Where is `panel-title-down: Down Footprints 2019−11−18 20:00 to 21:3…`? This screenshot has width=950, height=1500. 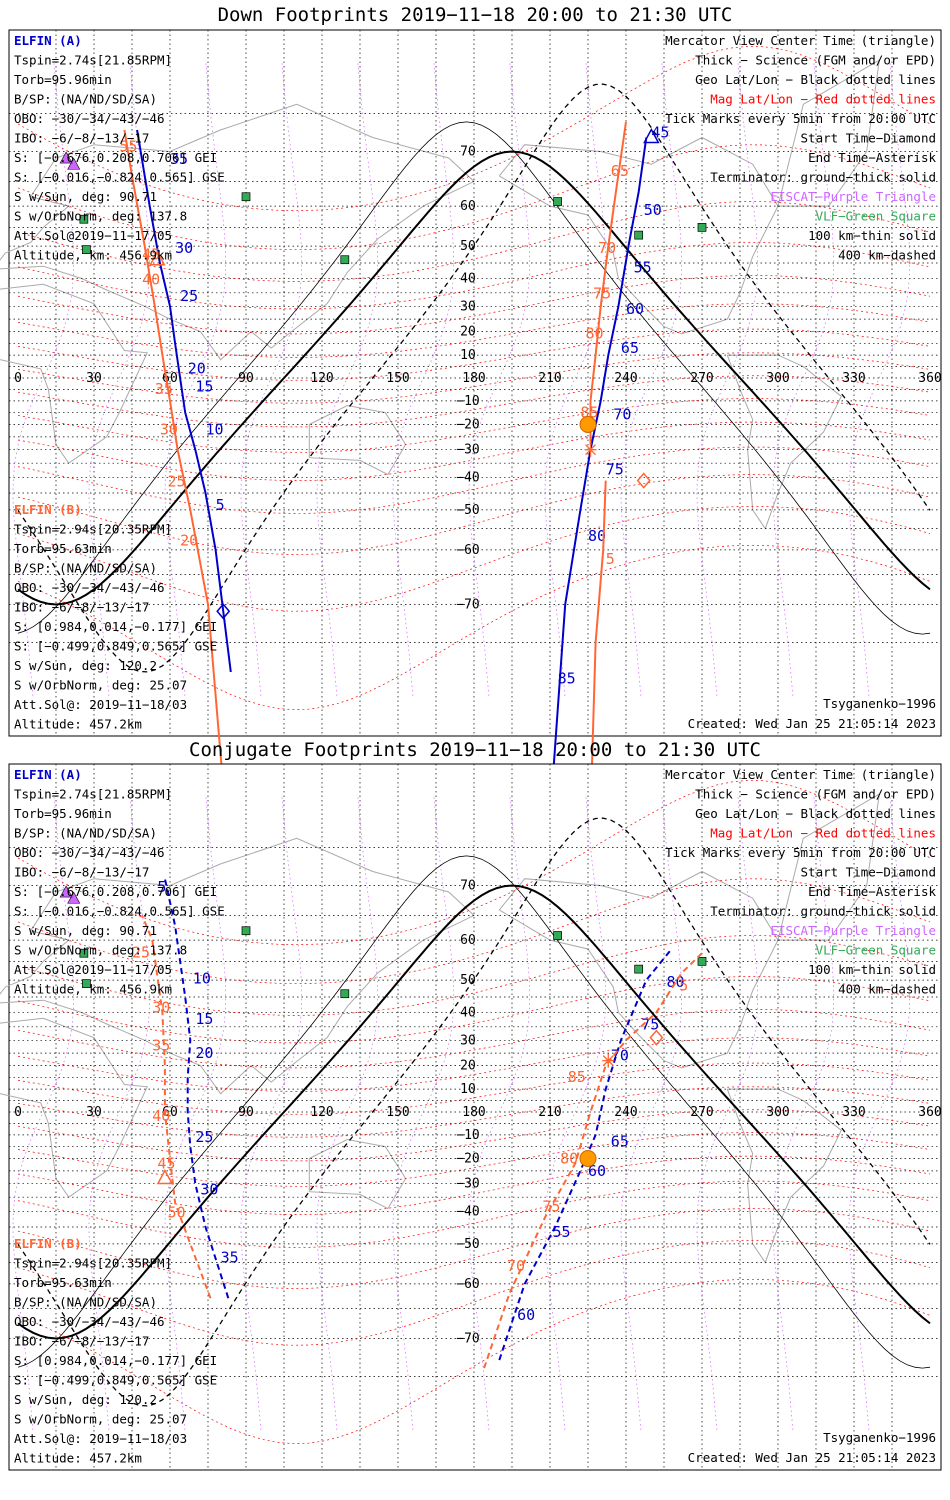
panel-title-down: Down Footprints 2019−11−18 20:00 to 21:3… is located at coordinates (475, 15).